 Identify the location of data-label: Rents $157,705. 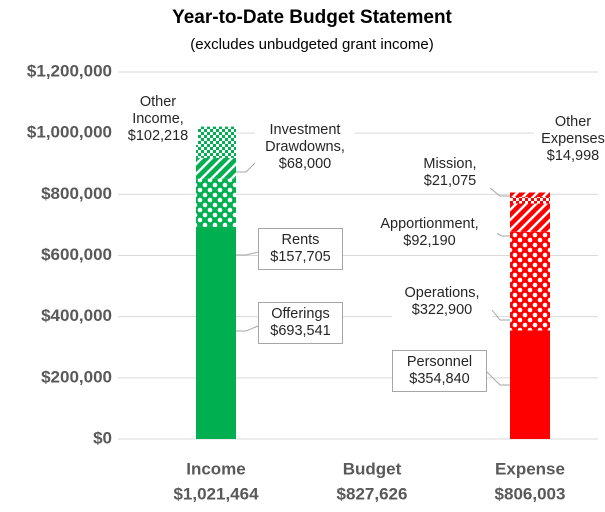
(300, 249).